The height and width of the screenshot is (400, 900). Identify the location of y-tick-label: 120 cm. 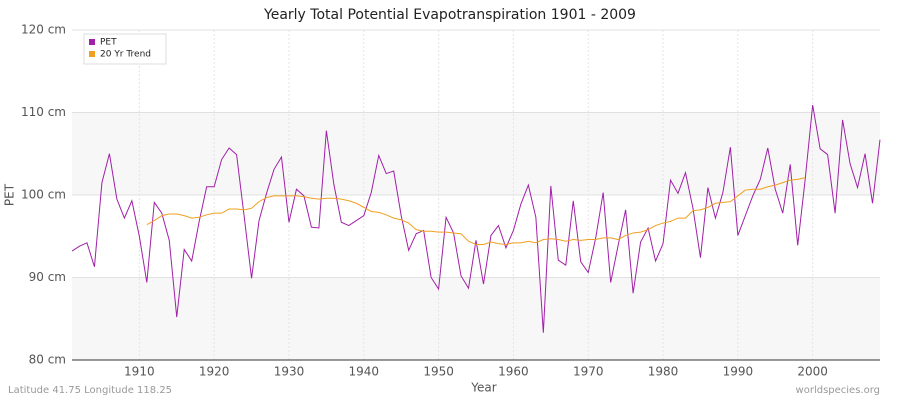
(43, 30).